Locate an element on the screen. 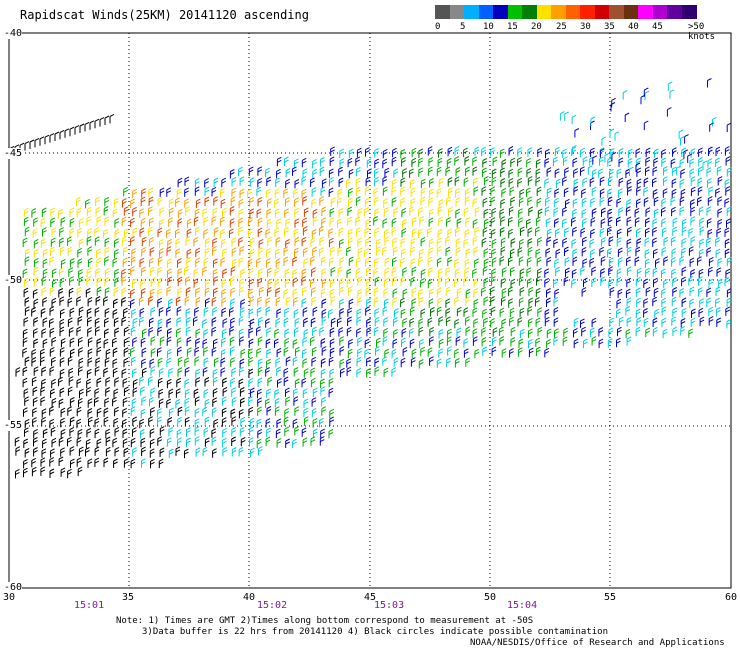 This screenshot has height=650, width=740. legend-label: 35 is located at coordinates (609, 27).